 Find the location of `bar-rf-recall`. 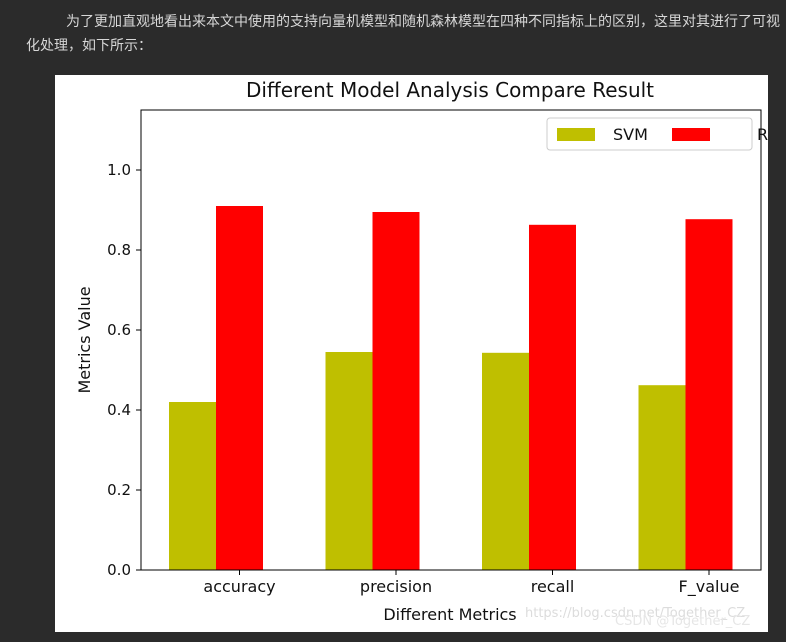

bar-rf-recall is located at coordinates (552, 397).